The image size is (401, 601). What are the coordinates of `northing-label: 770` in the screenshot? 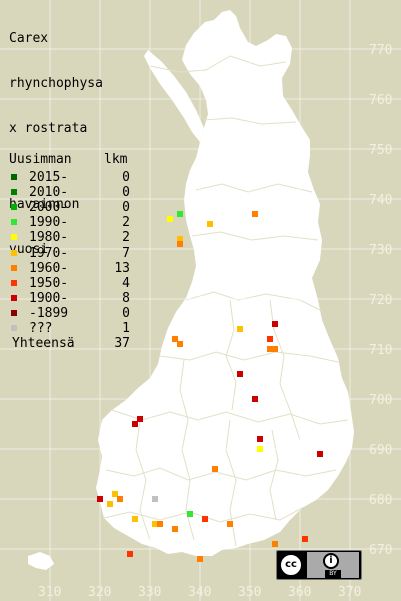 It's located at (380, 50).